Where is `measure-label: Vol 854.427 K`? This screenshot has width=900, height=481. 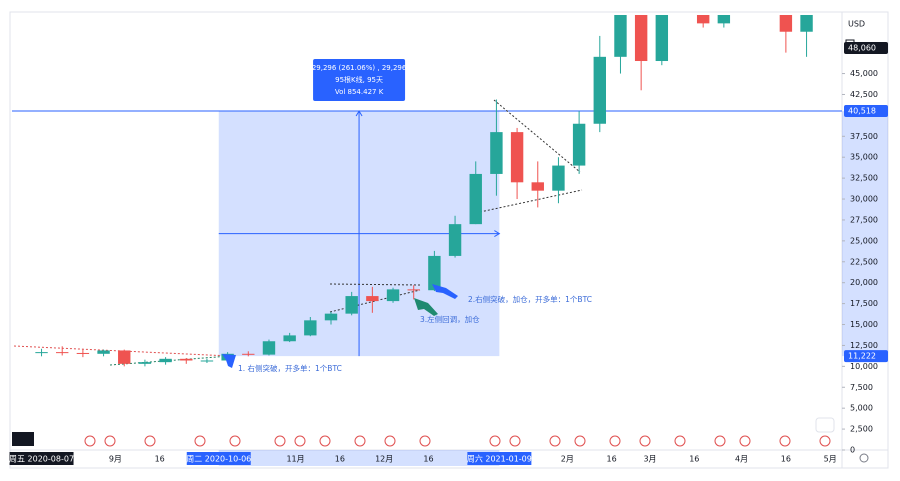 measure-label: Vol 854.427 K is located at coordinates (359, 92).